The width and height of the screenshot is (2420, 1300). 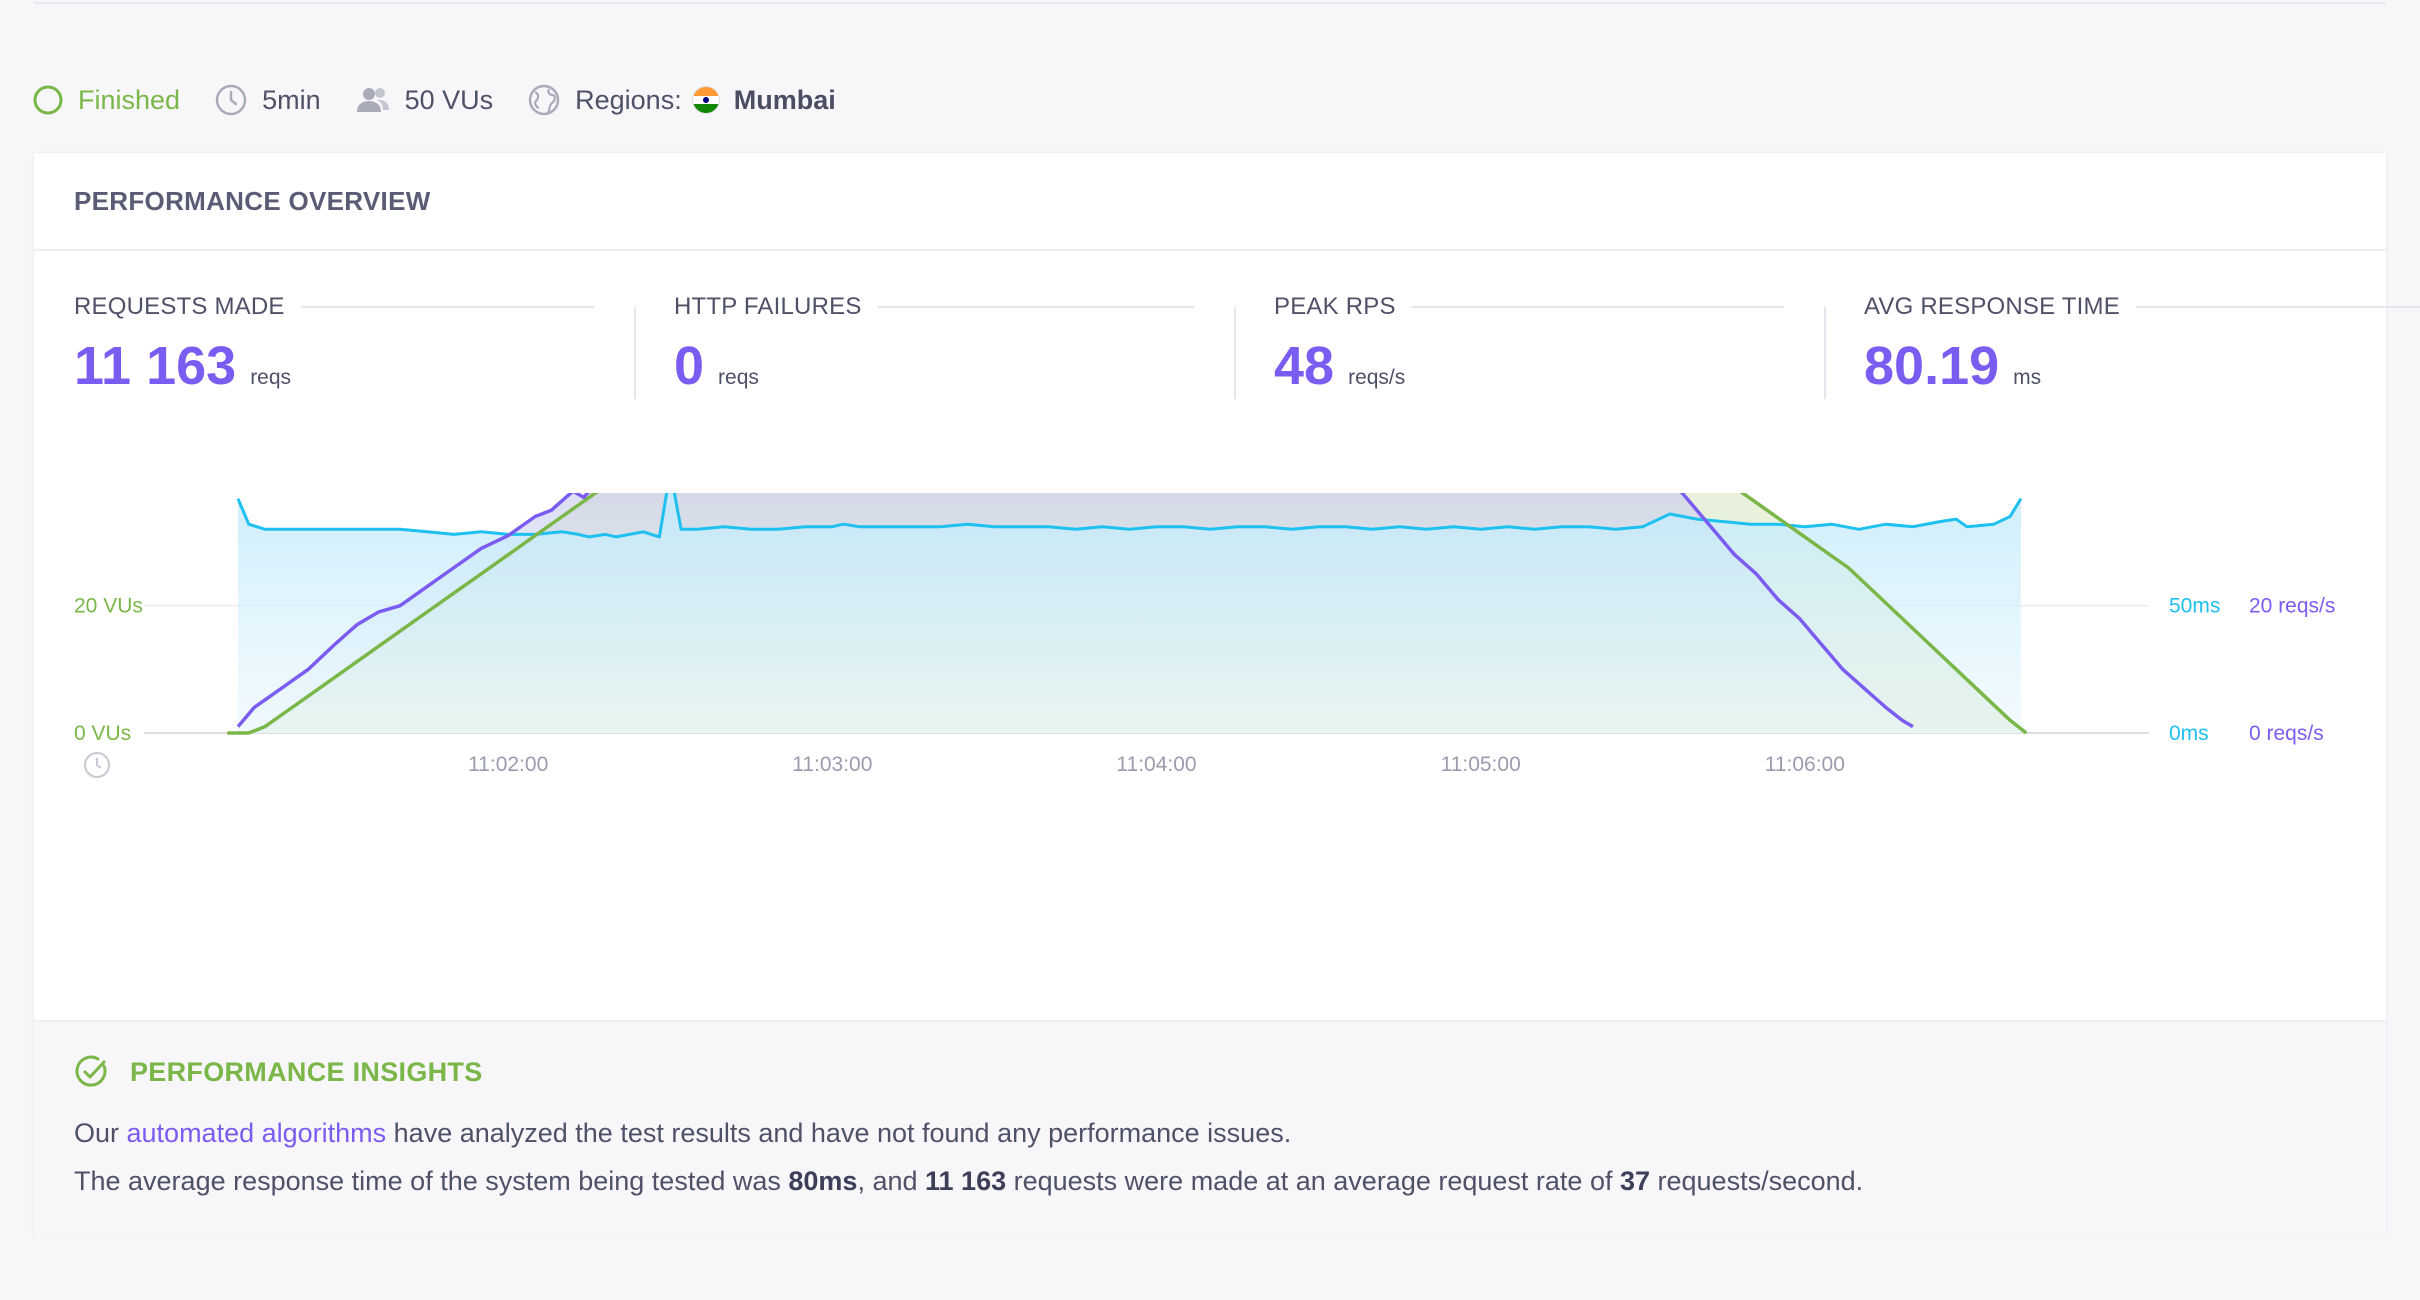 I want to click on insights-header: PERFORMANCE INSIGHTS, so click(x=278, y=1072).